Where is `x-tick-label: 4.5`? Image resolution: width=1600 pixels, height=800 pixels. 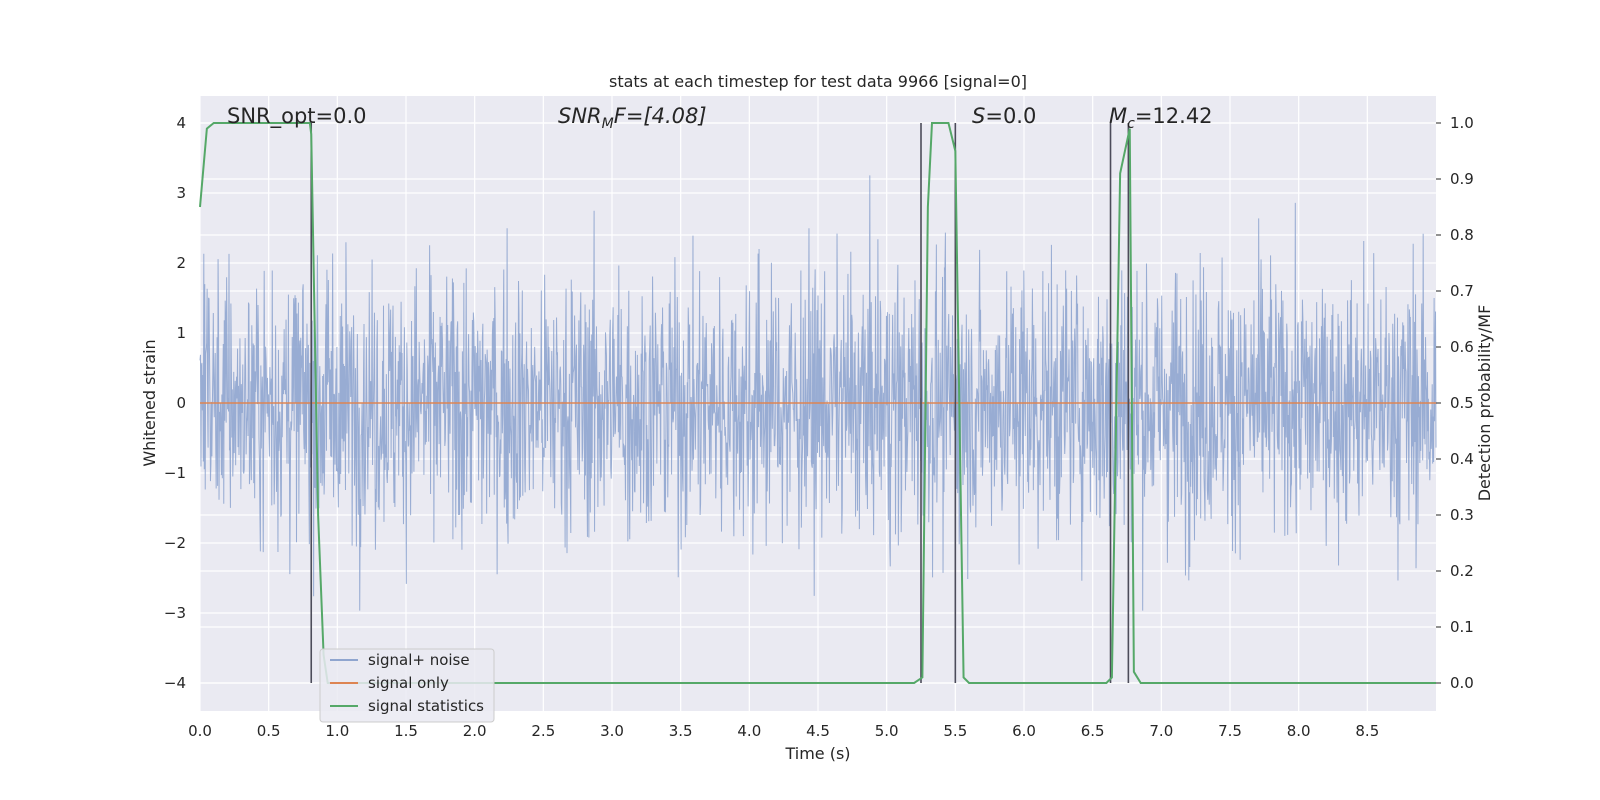
x-tick-label: 4.5 is located at coordinates (818, 731).